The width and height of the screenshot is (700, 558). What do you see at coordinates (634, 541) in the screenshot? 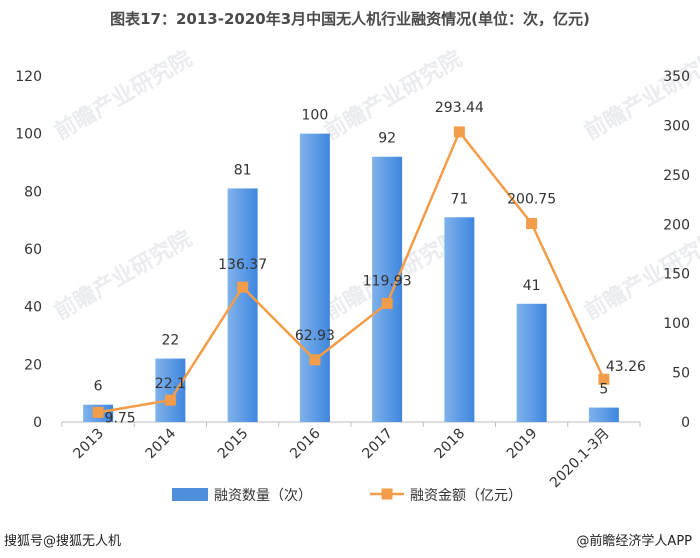
I see `footer-brand: @前瞻经济学人APP` at bounding box center [634, 541].